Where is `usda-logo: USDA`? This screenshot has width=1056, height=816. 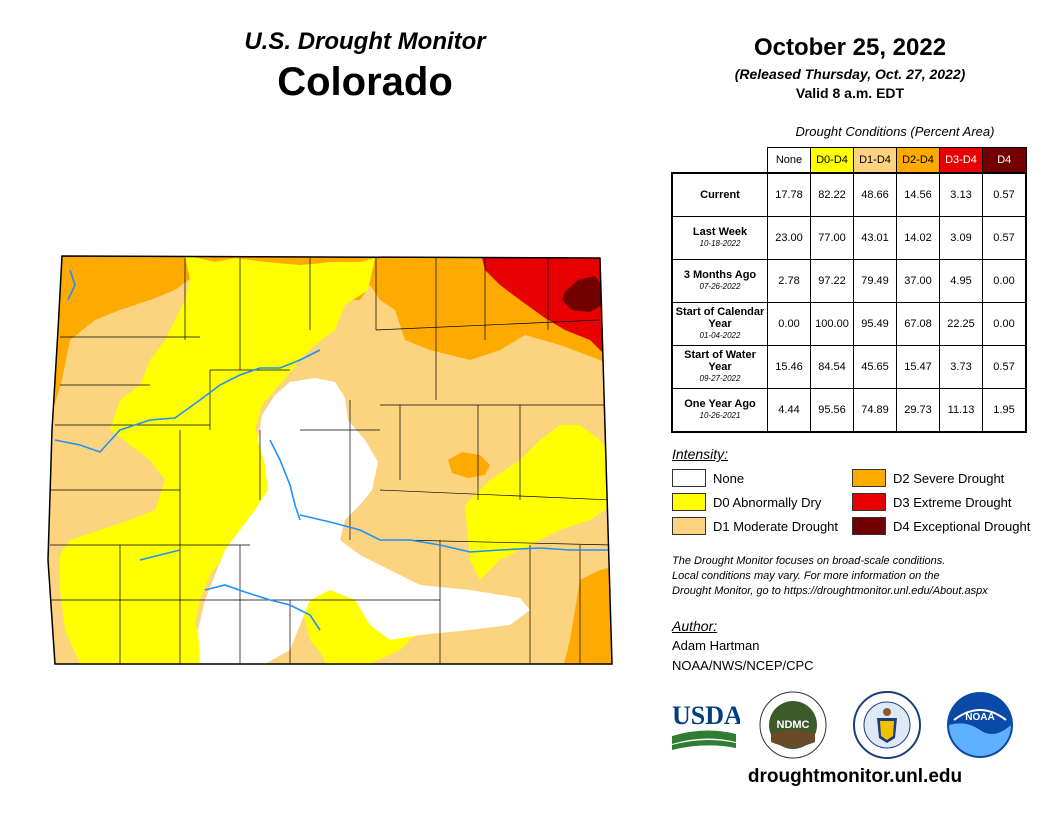
usda-logo: USDA is located at coordinates (706, 725).